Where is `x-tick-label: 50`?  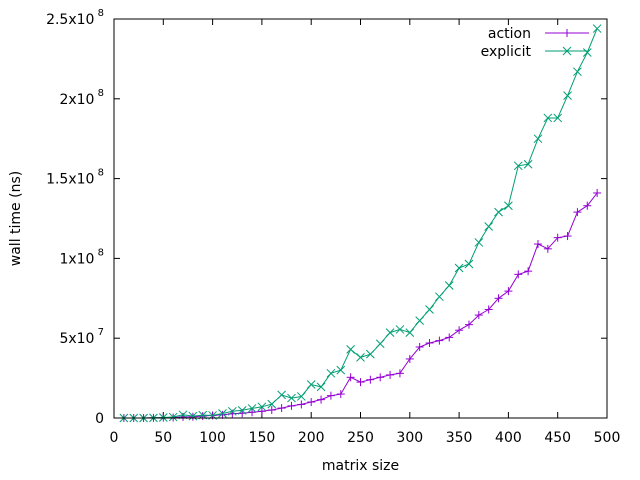
x-tick-label: 50 is located at coordinates (163, 438).